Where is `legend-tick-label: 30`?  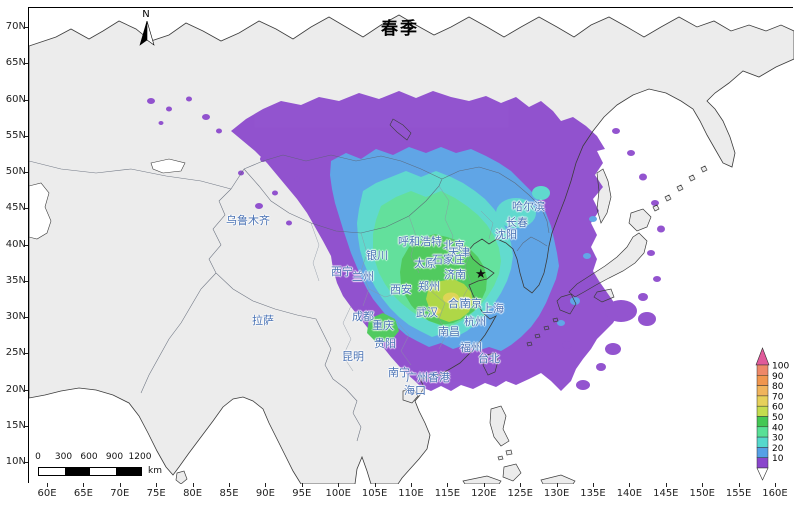
legend-tick-label: 30 is located at coordinates (778, 439).